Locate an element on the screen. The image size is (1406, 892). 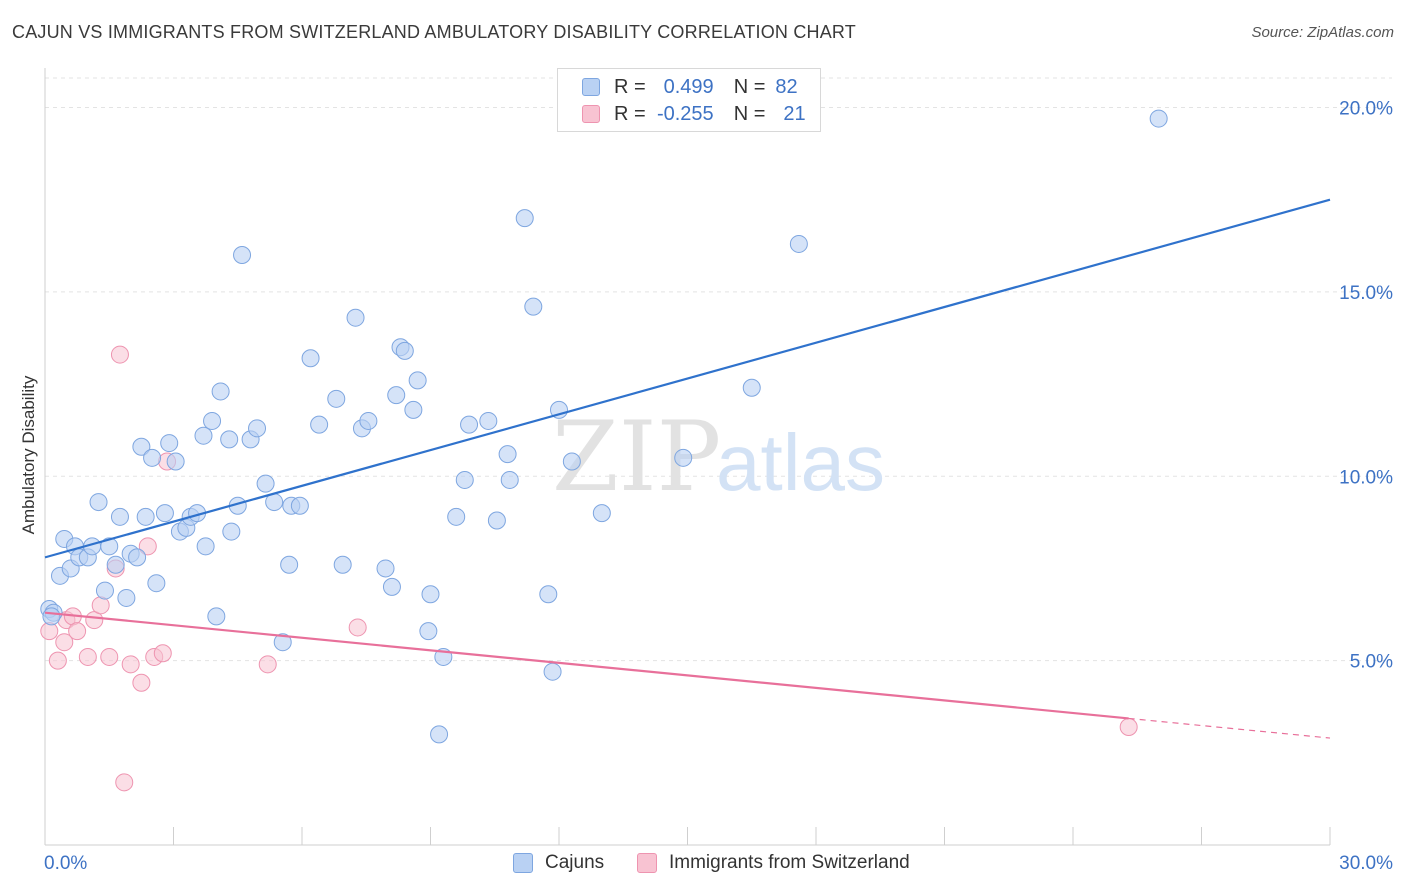
r-value: 0.499 is located at coordinates (688, 86).